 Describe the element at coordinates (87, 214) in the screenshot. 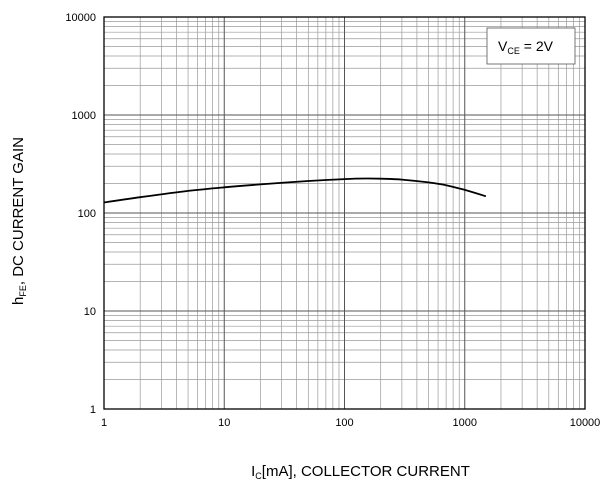

I see `y-tick-label: 100` at that location.